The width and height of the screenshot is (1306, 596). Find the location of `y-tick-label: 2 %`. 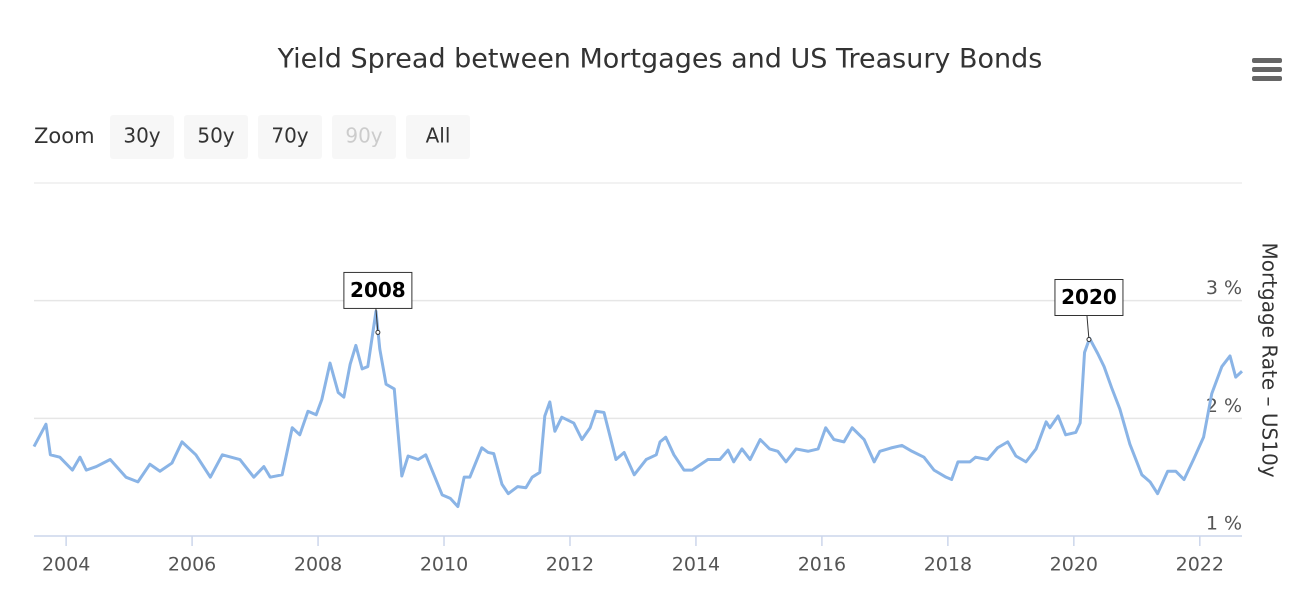

y-tick-label: 2 % is located at coordinates (1224, 406).